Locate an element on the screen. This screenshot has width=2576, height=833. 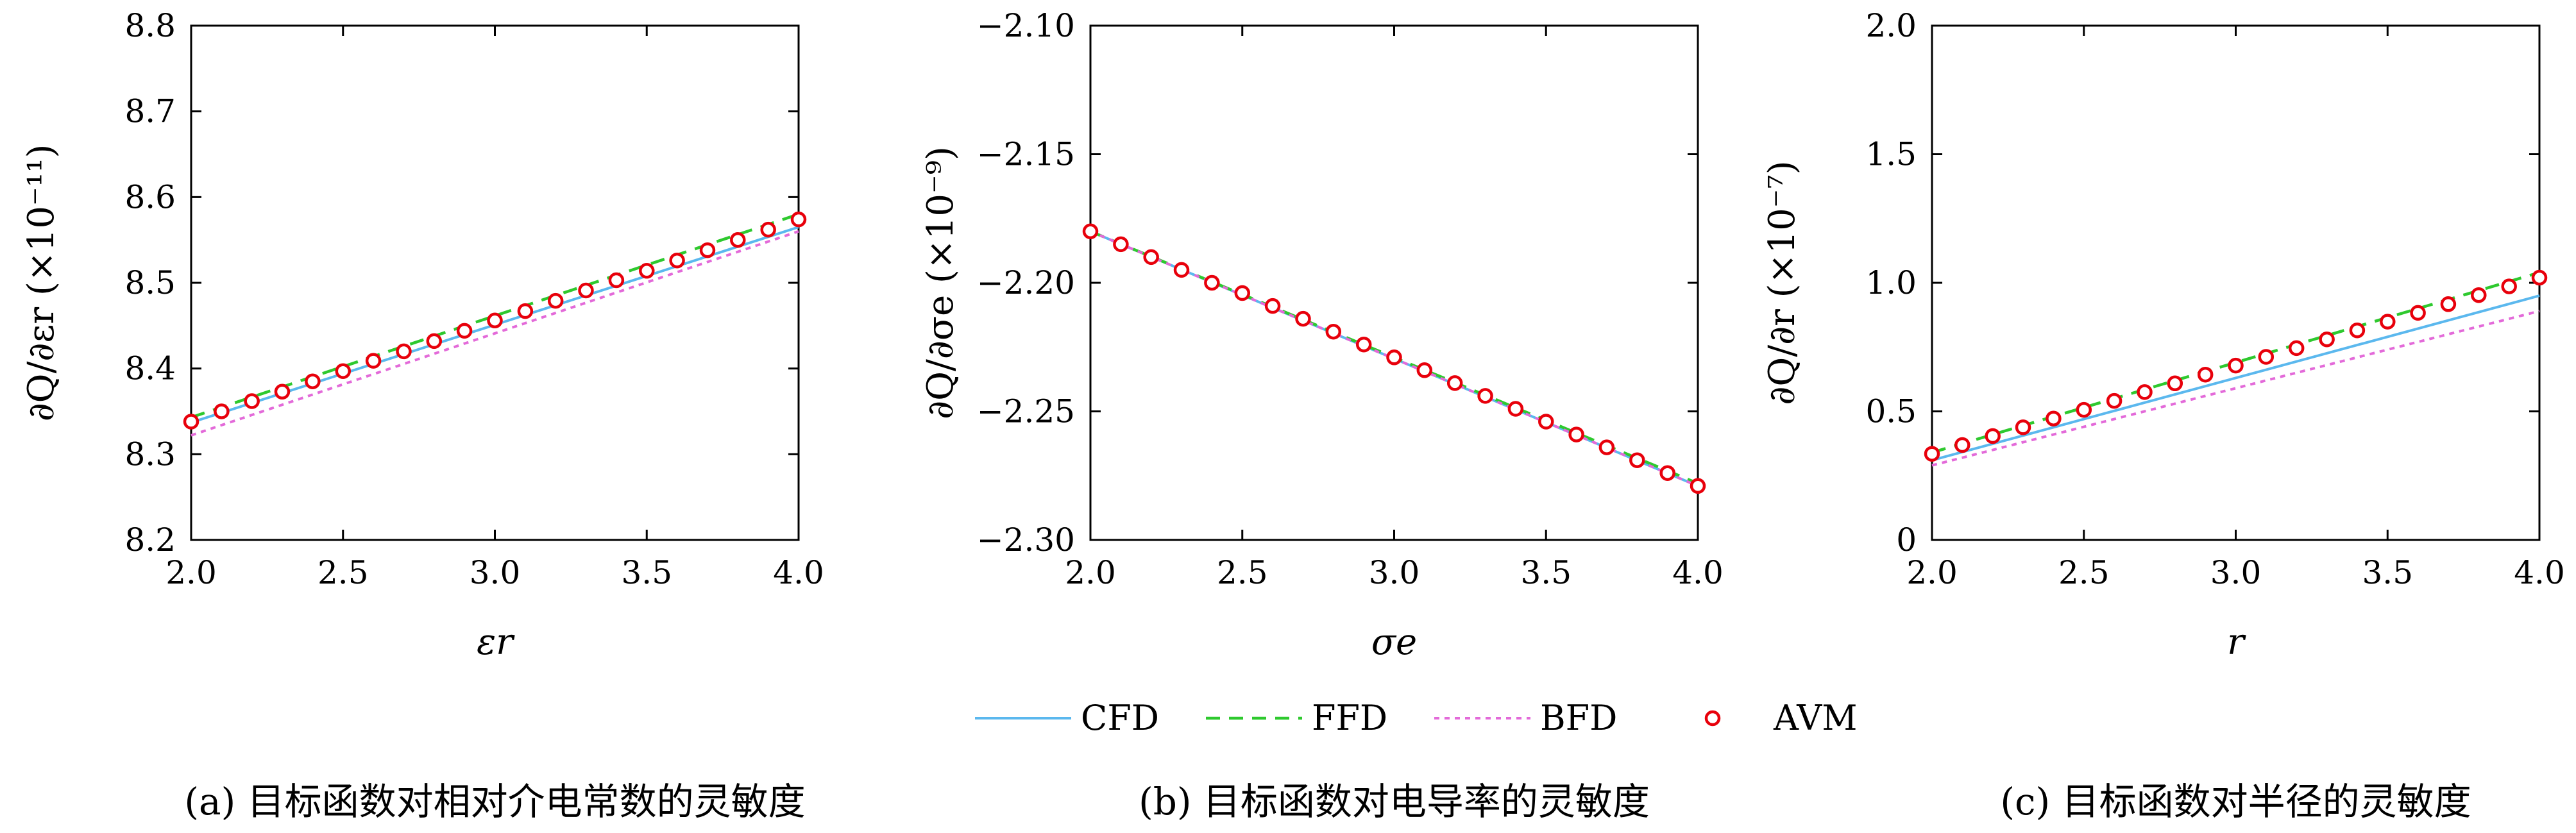
y-tick-label: −2.15 is located at coordinates (1026, 154).